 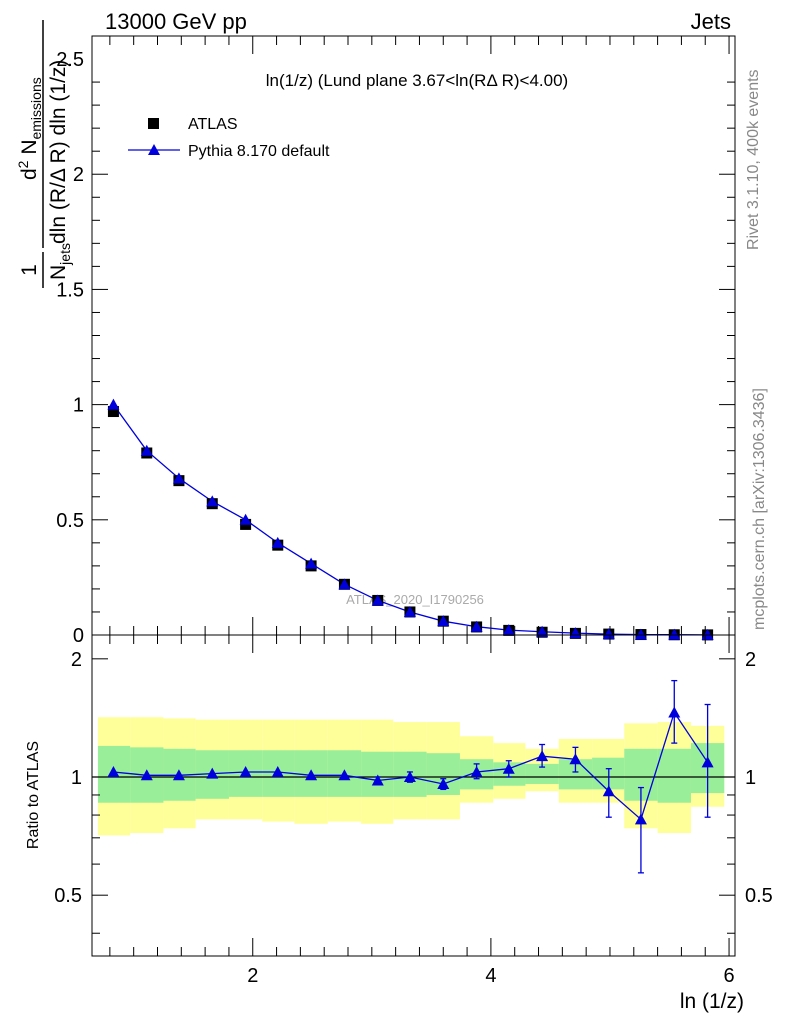 What do you see at coordinates (229, 138) in the screenshot?
I see `legend: ATLAS Pythia 8.170 default` at bounding box center [229, 138].